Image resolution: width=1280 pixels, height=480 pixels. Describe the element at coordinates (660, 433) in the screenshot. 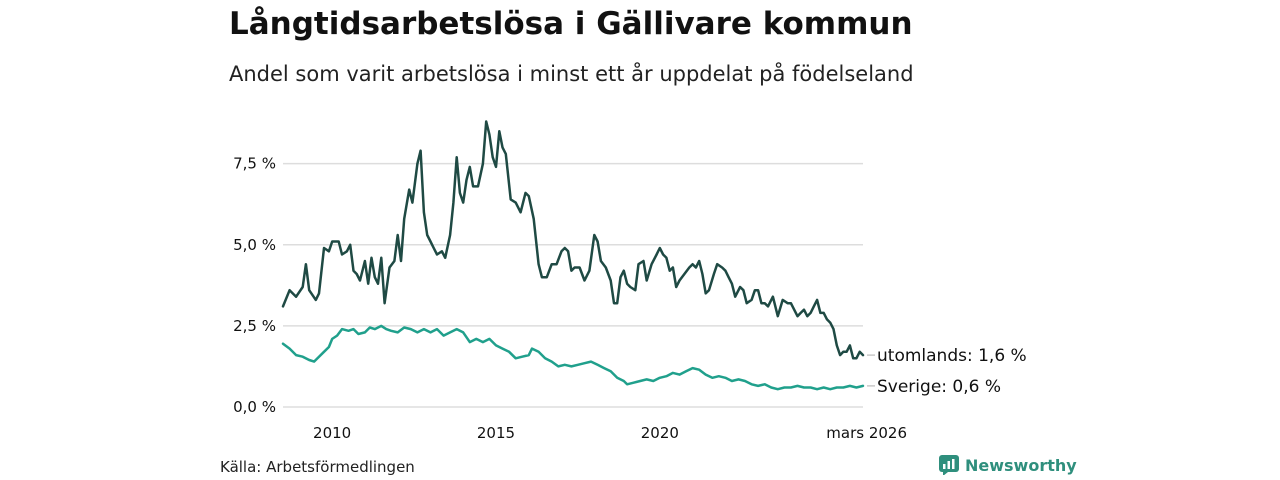

I see `x-tick-label: 2020` at that location.